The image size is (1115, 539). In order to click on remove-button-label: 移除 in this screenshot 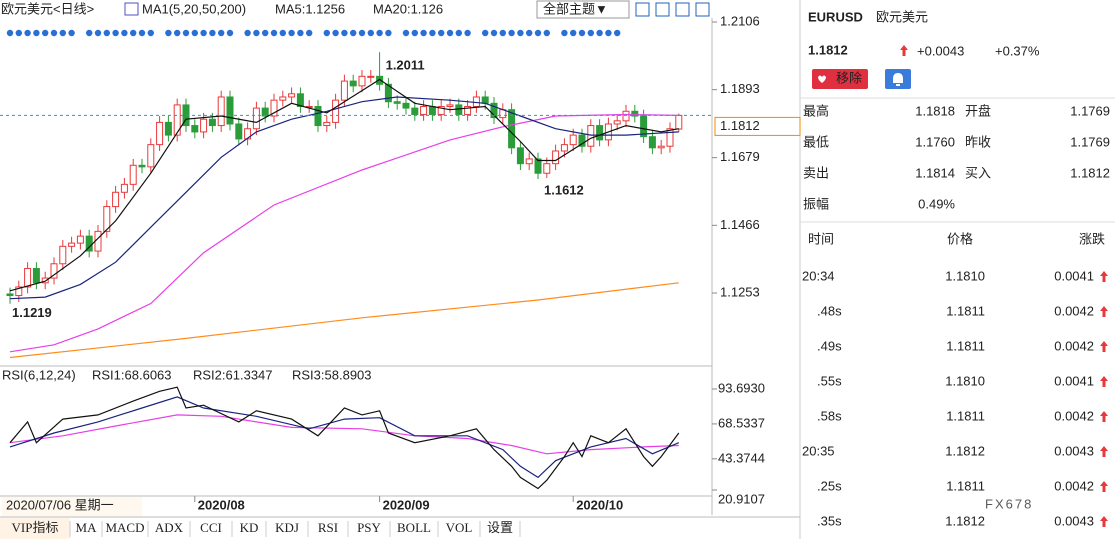, I will do `click(849, 77)`.